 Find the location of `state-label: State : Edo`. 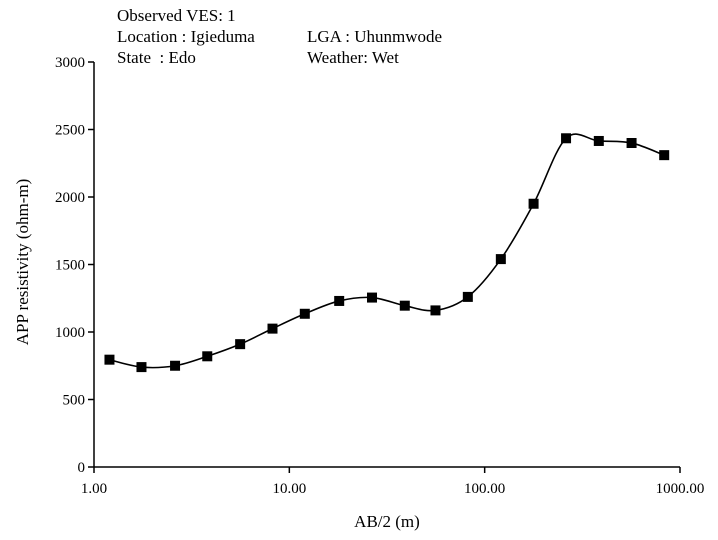

state-label: State : Edo is located at coordinates (156, 57).